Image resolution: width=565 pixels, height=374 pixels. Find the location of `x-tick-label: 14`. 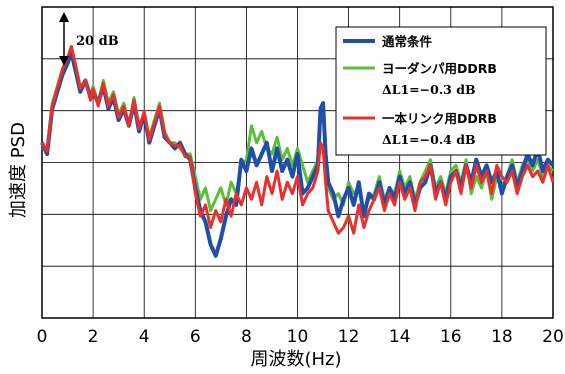

x-tick-label: 14 is located at coordinates (400, 337).